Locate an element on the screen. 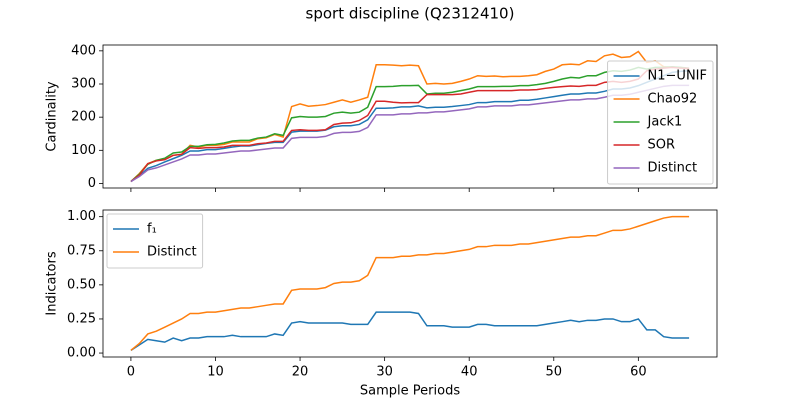  x-tick-label: 40 is located at coordinates (469, 372).